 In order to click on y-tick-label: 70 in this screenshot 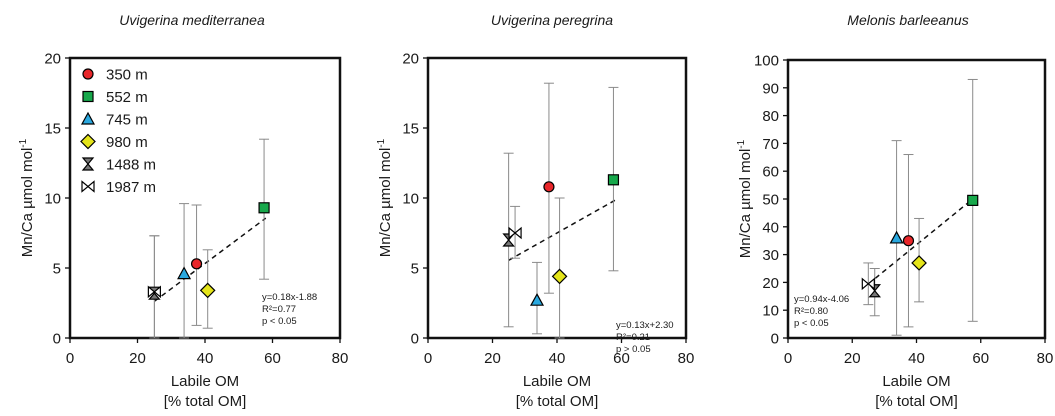, I will do `click(770, 144)`.